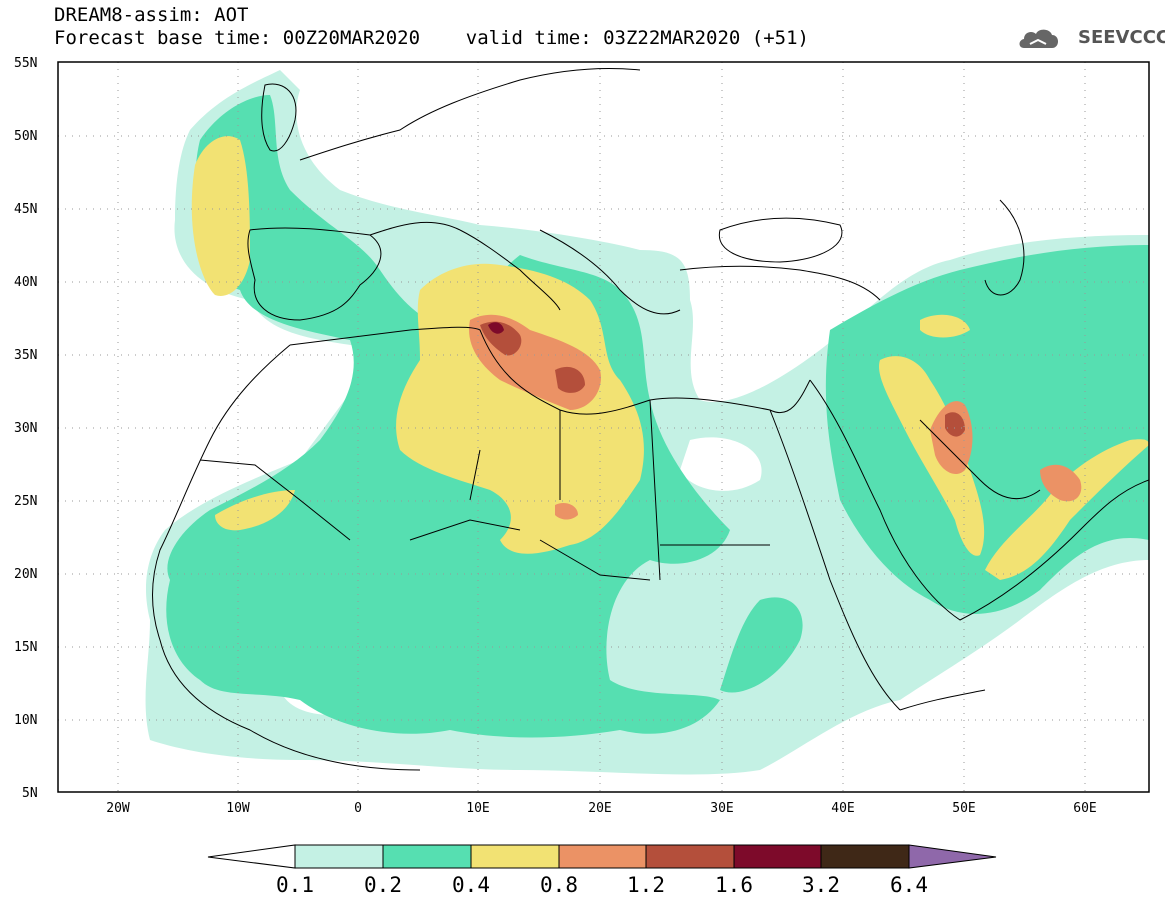  What do you see at coordinates (496, 328) in the screenshot?
I see `aot-band-peak` at bounding box center [496, 328].